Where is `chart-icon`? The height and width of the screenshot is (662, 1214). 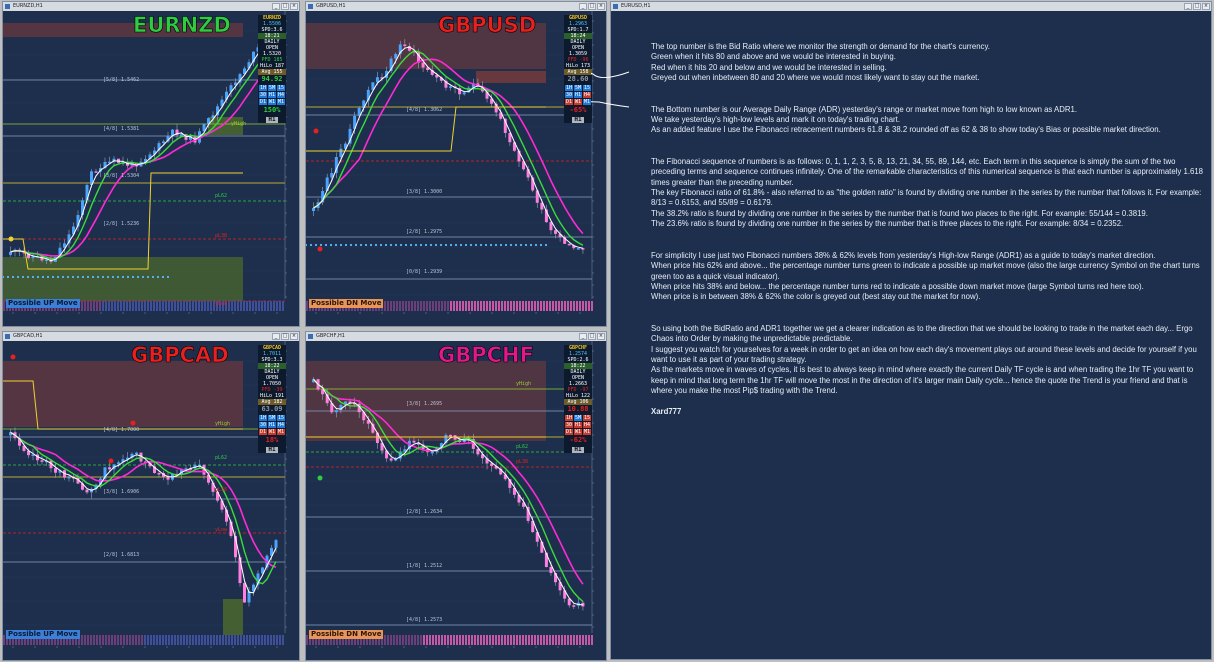 chart-icon is located at coordinates (615, 6).